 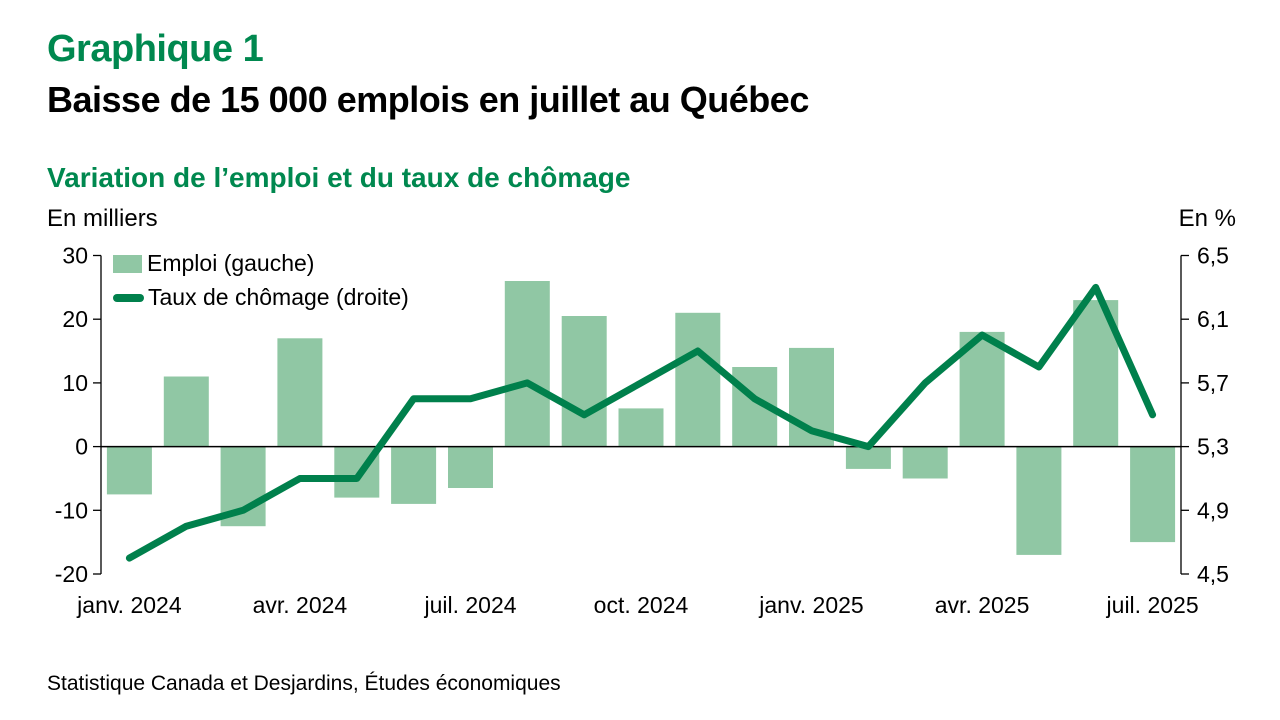 What do you see at coordinates (300, 605) in the screenshot?
I see `x-tick-label: avr. 2024` at bounding box center [300, 605].